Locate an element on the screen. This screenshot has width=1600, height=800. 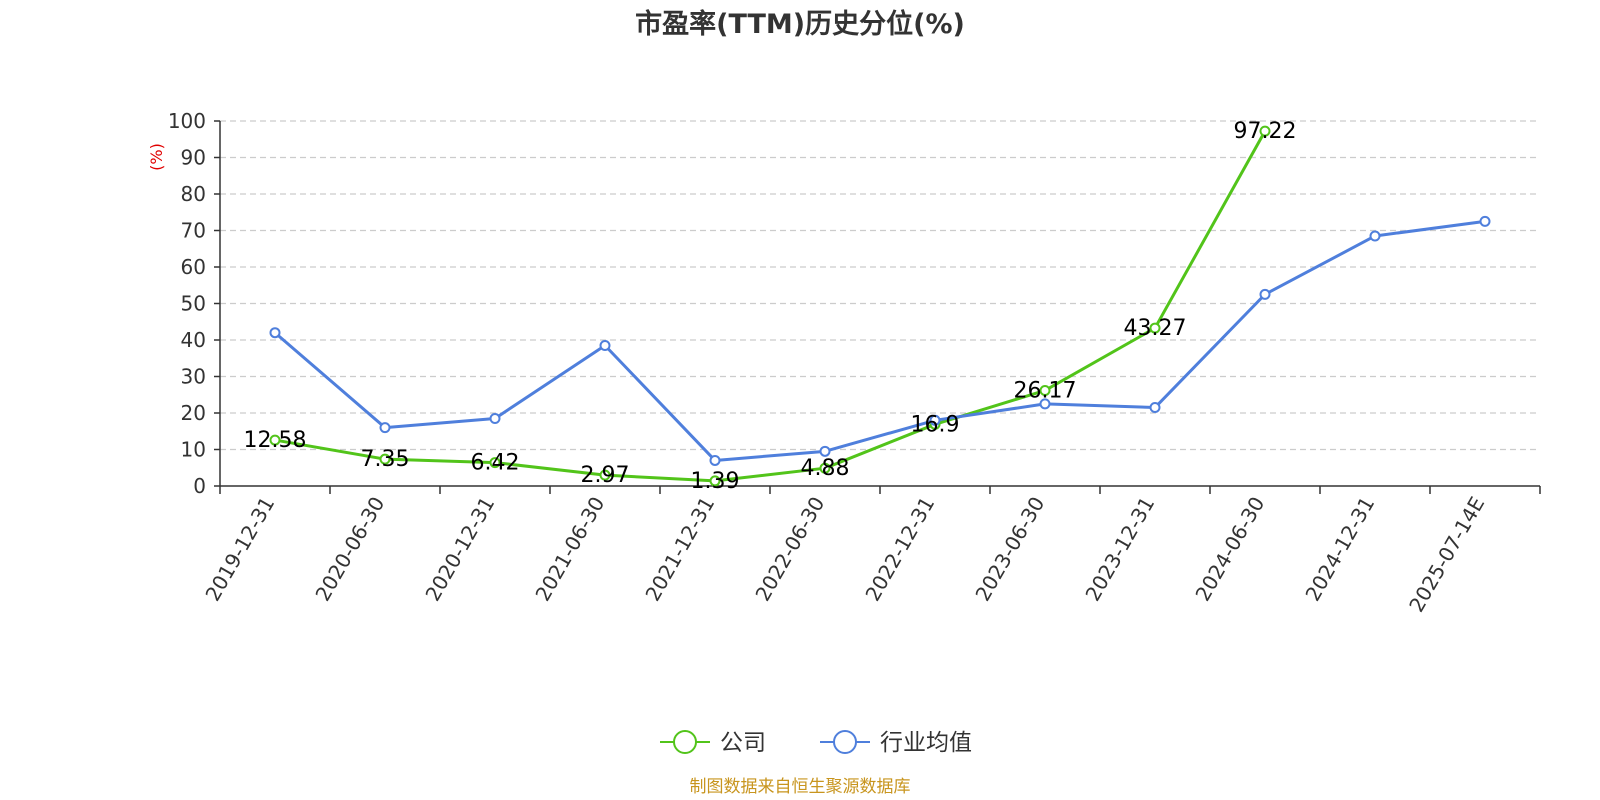
x-tick-2025-07-14E: 2025-07-14E is located at coordinates (1446, 555).